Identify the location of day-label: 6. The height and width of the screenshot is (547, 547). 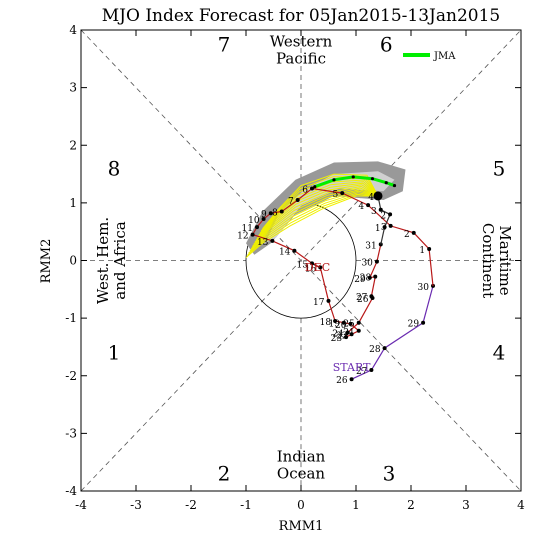
(305, 190).